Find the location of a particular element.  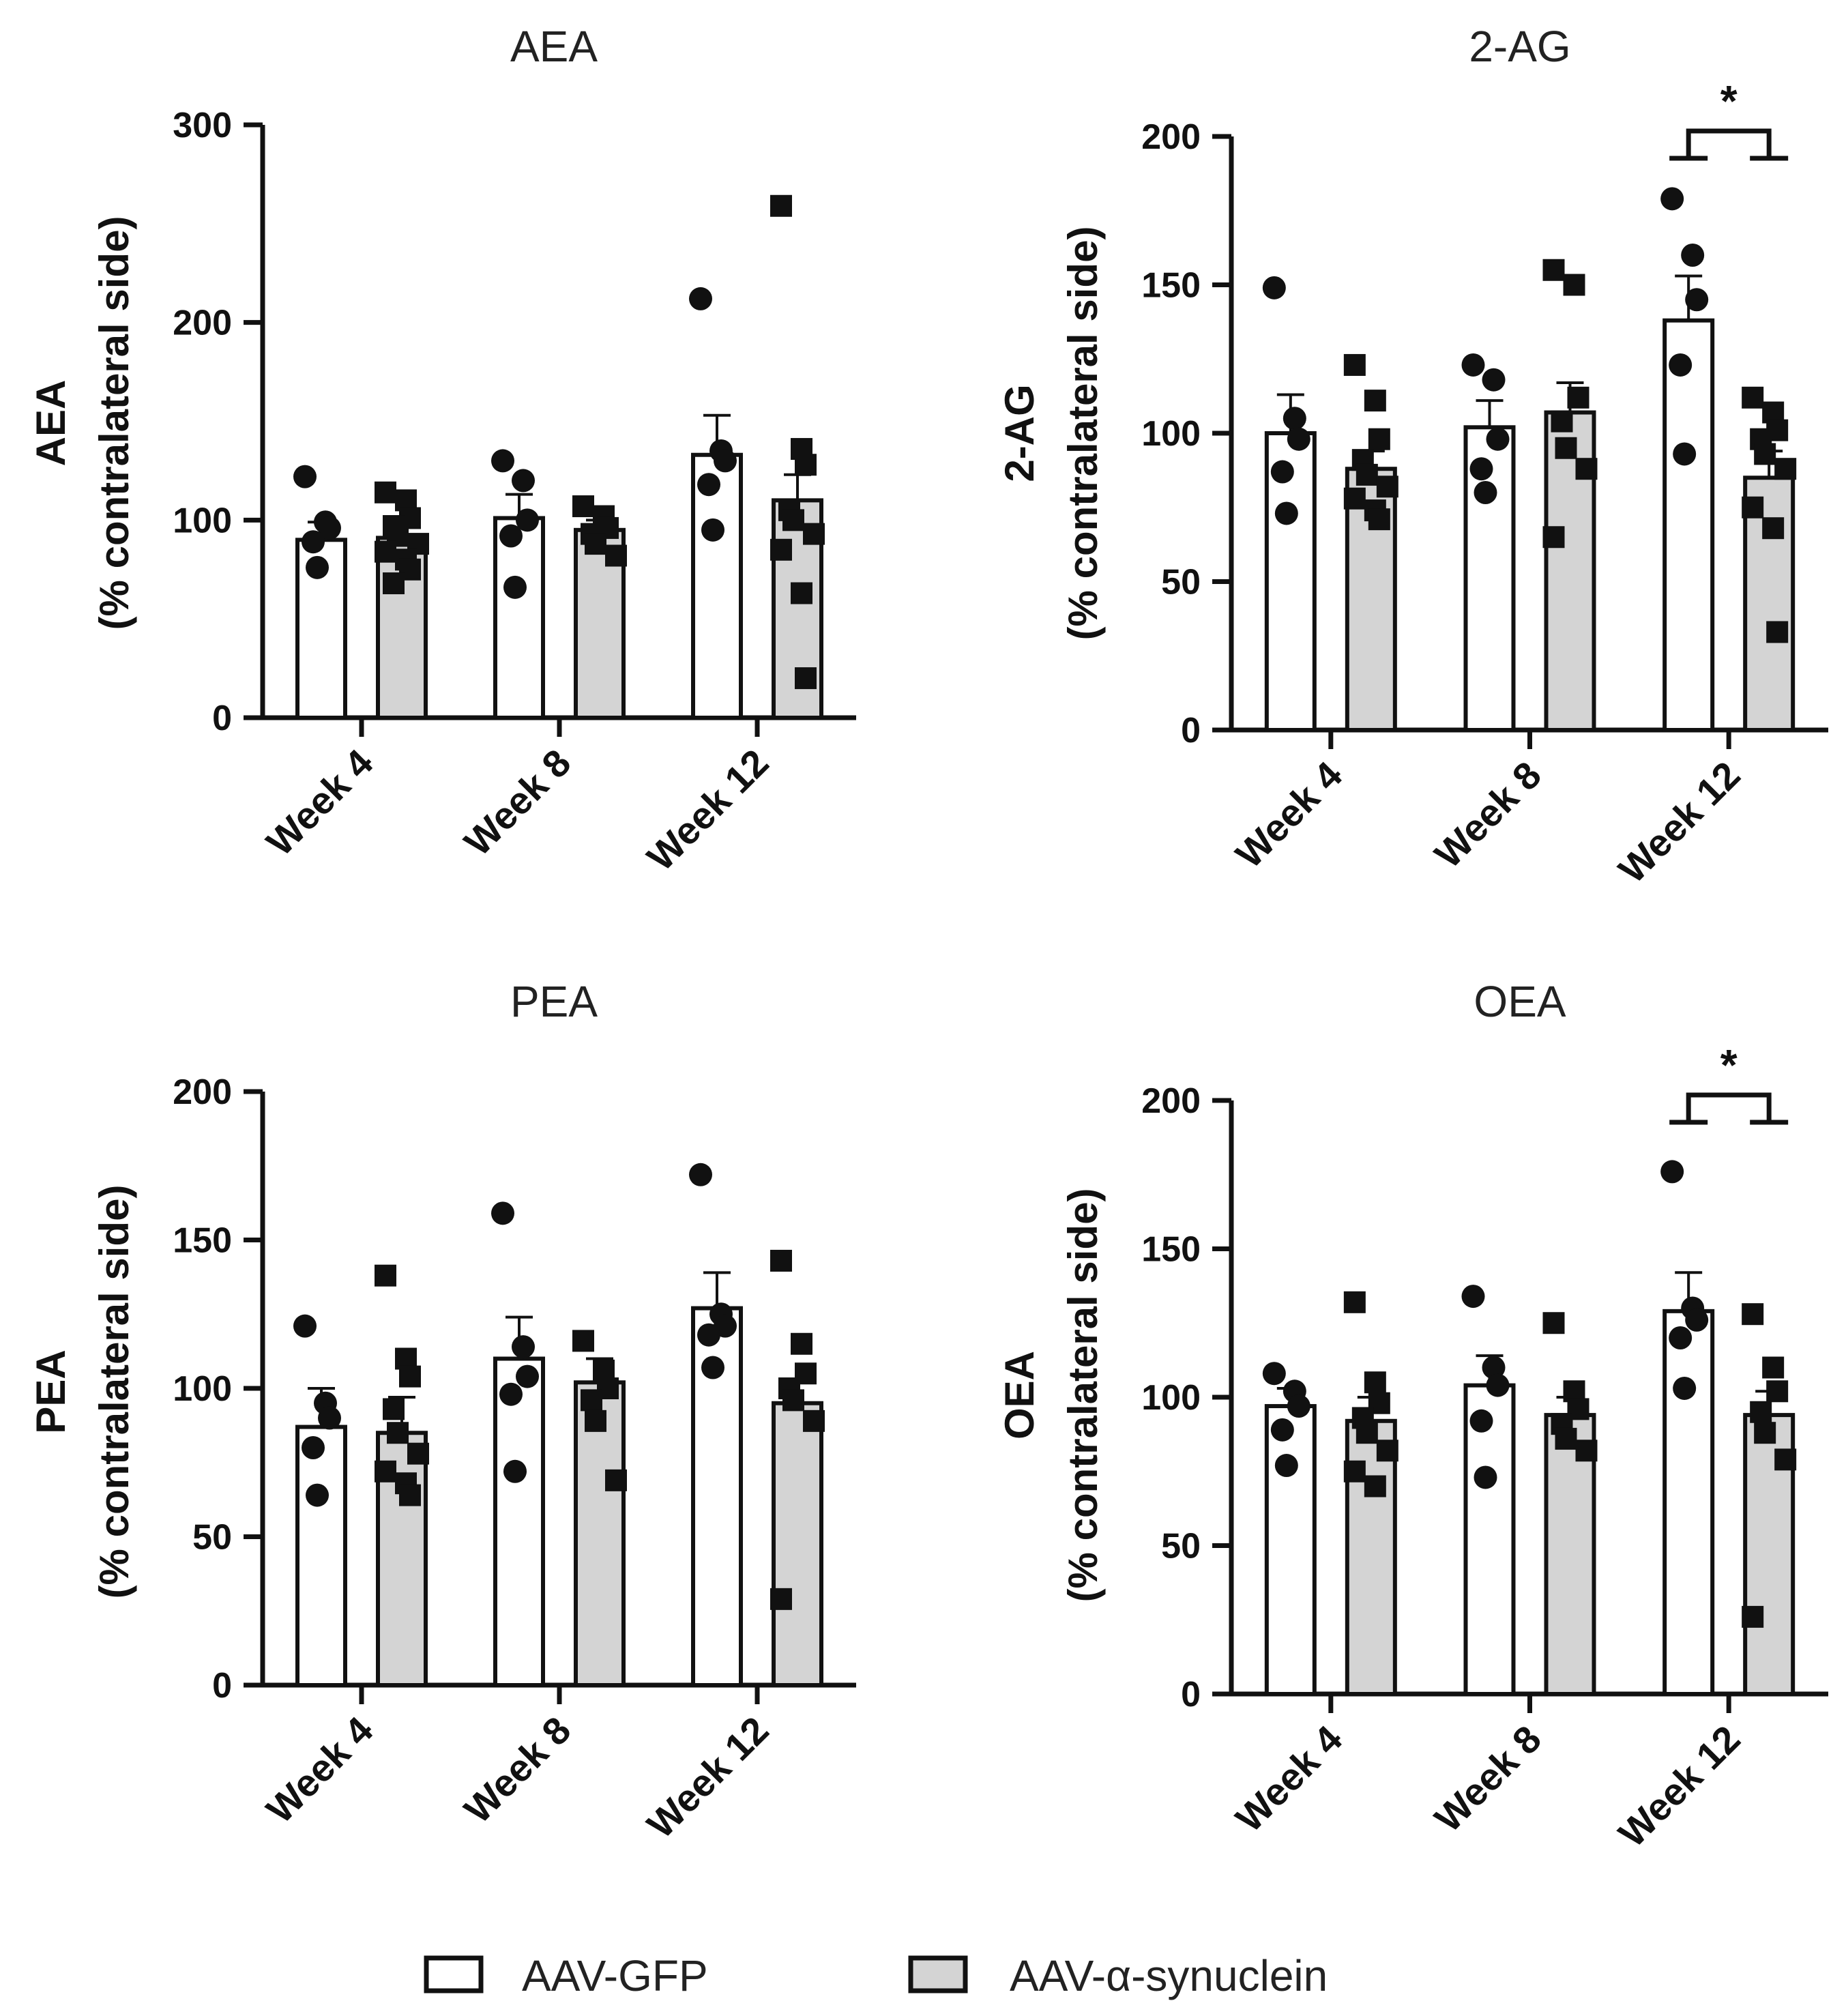

legend-swatch-synuclein is located at coordinates (938, 1974).